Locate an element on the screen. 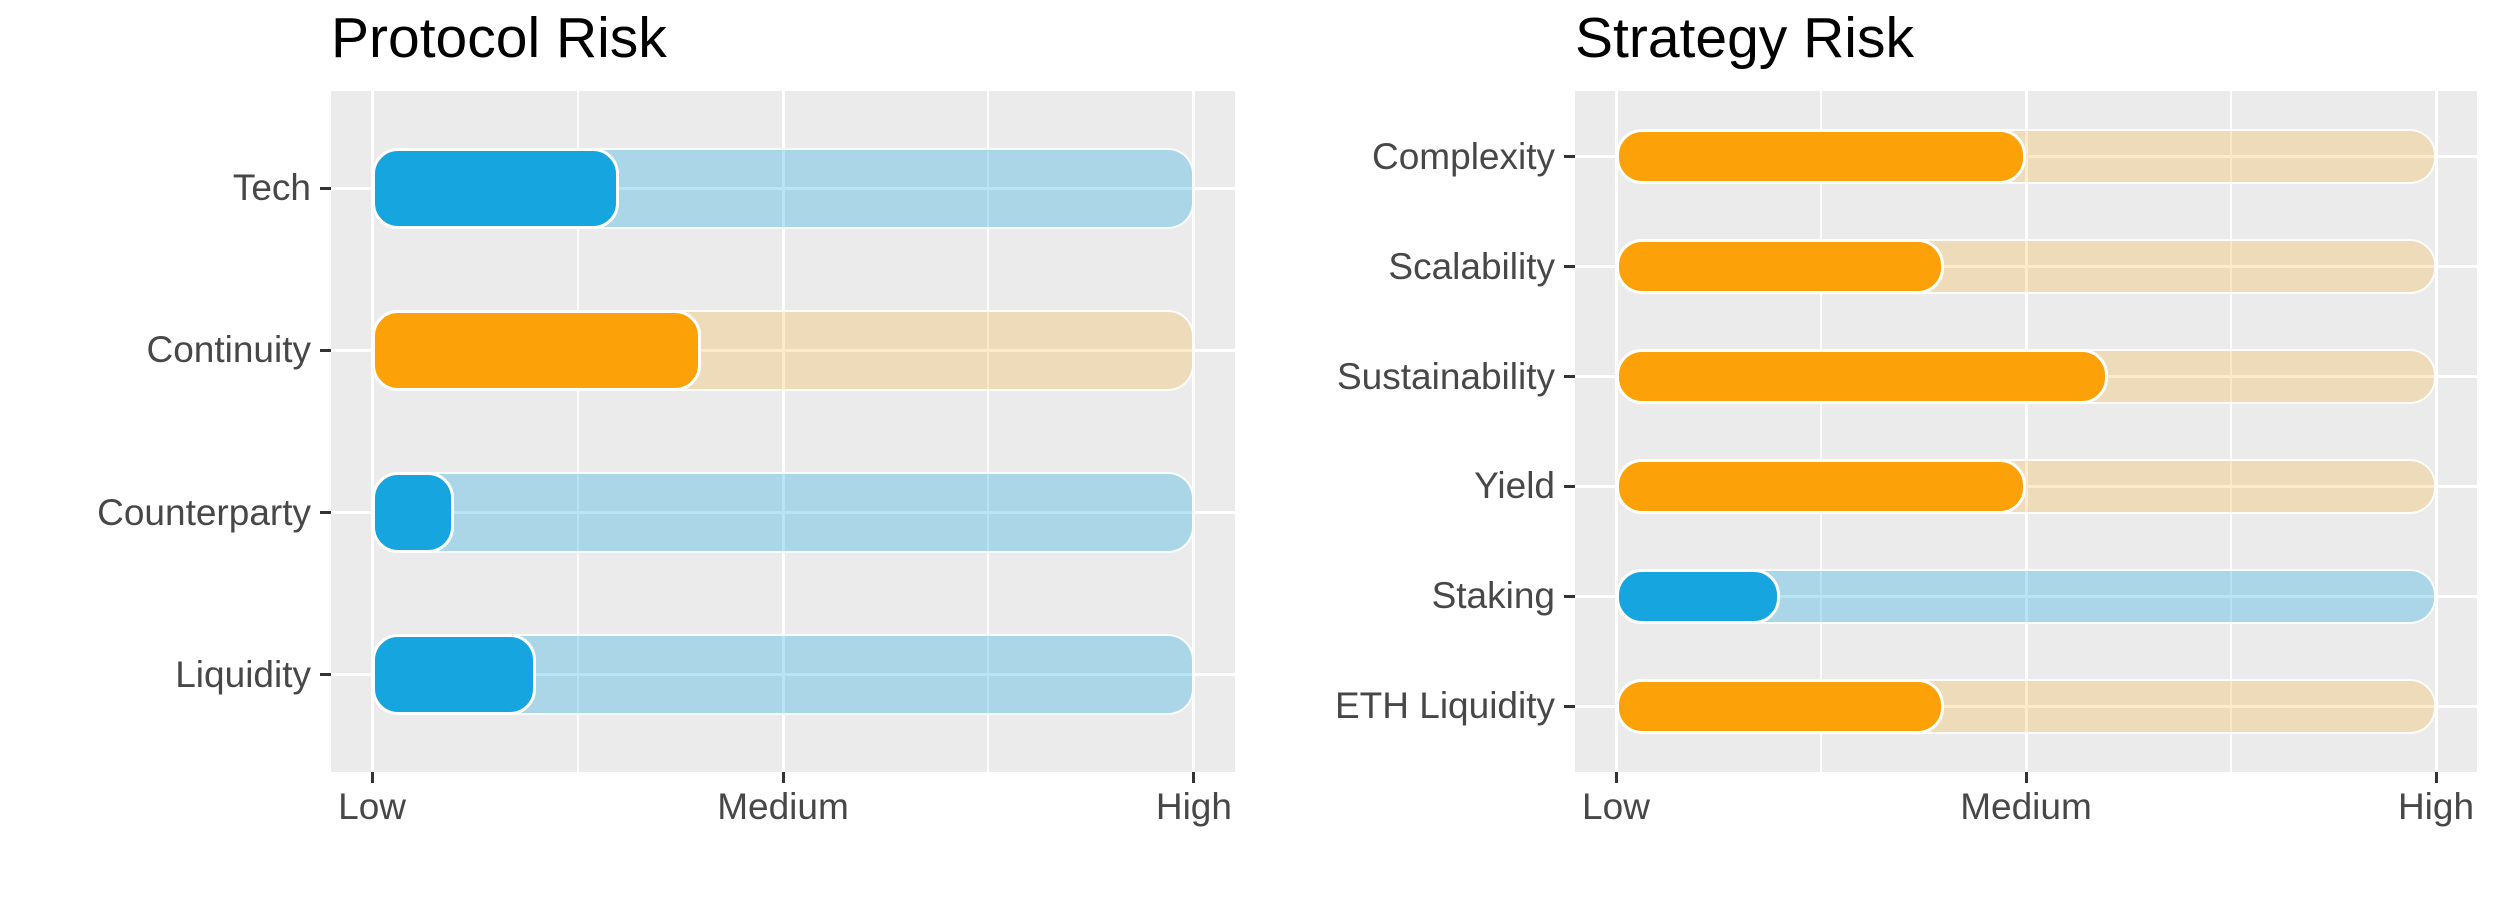 This screenshot has width=2500, height=900. y-label-sustainability: Sustainability is located at coordinates (1445, 376).